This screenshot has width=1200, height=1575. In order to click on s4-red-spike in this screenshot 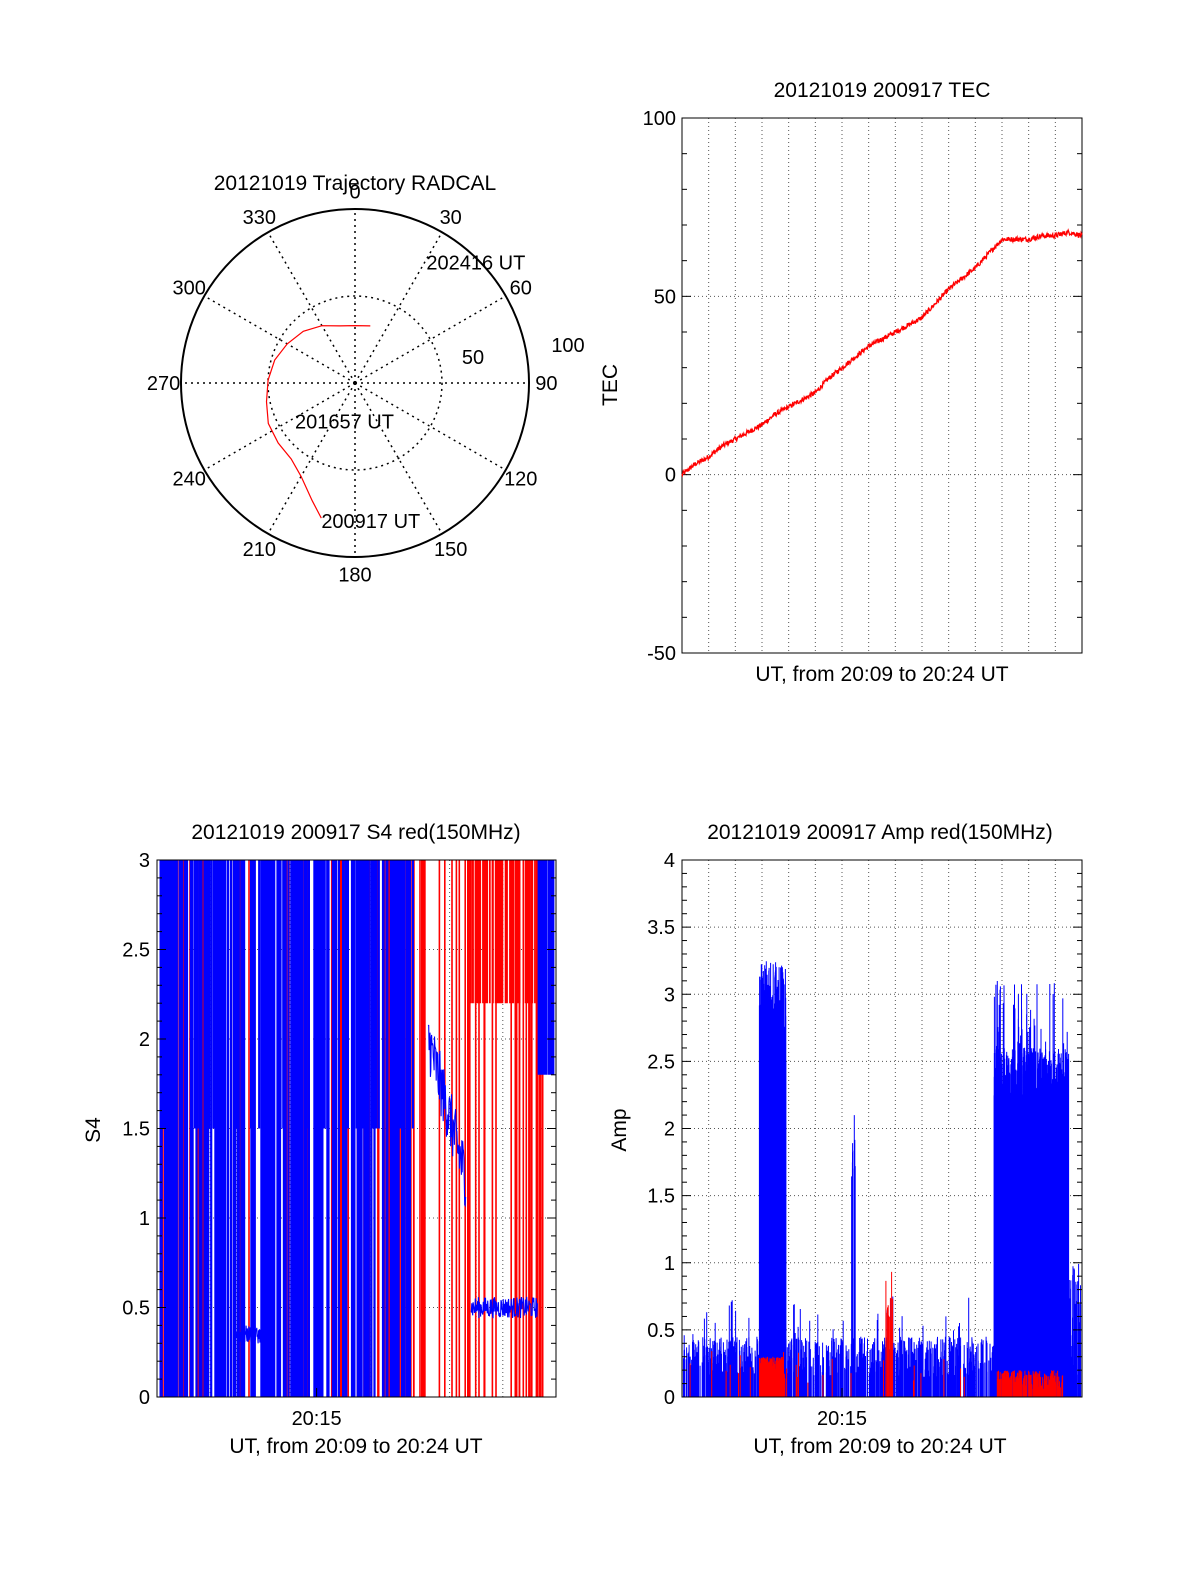, I will do `click(503, 932)`.